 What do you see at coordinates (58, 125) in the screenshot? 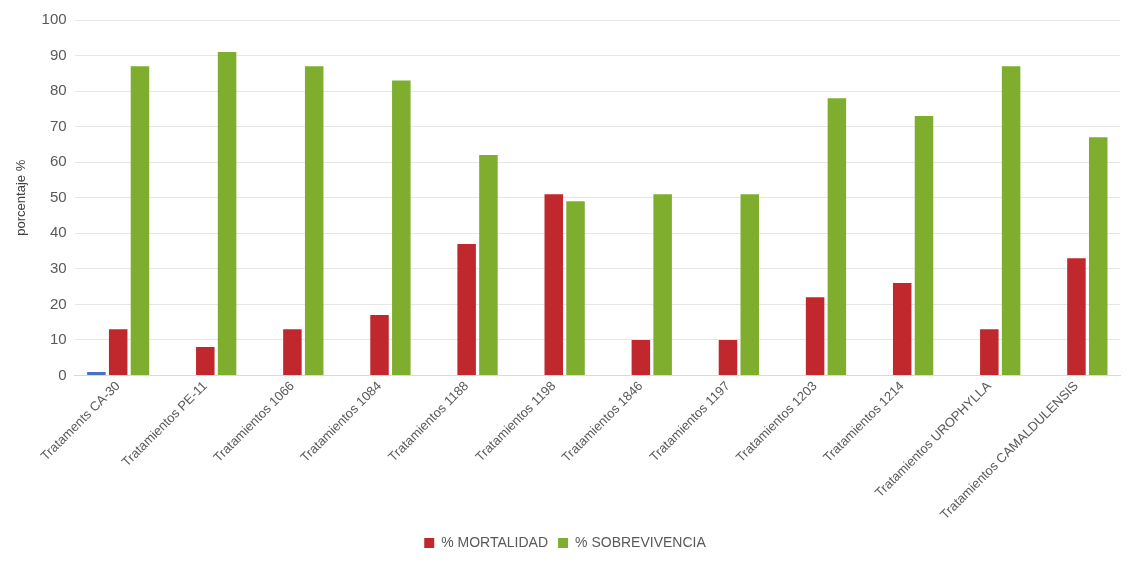
I see `y-tick-label: 70` at bounding box center [58, 125].